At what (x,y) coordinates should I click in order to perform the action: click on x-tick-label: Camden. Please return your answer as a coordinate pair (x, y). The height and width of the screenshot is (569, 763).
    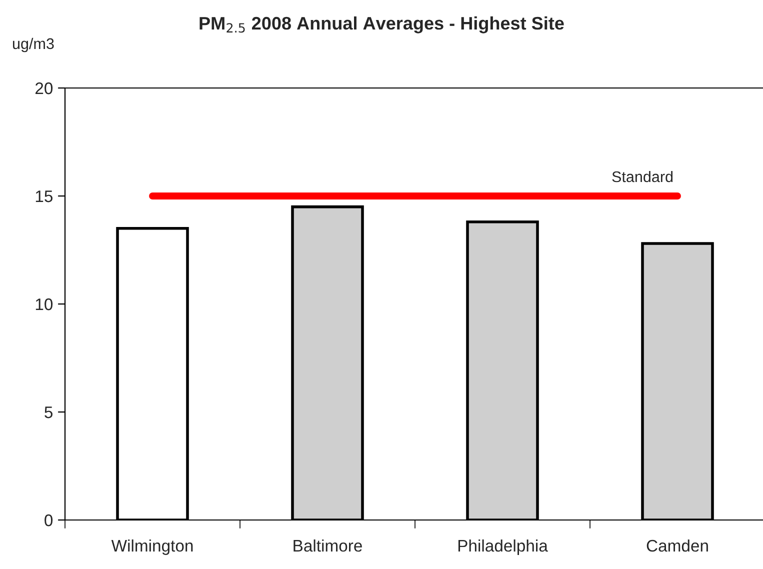
    Looking at the image, I should click on (677, 545).